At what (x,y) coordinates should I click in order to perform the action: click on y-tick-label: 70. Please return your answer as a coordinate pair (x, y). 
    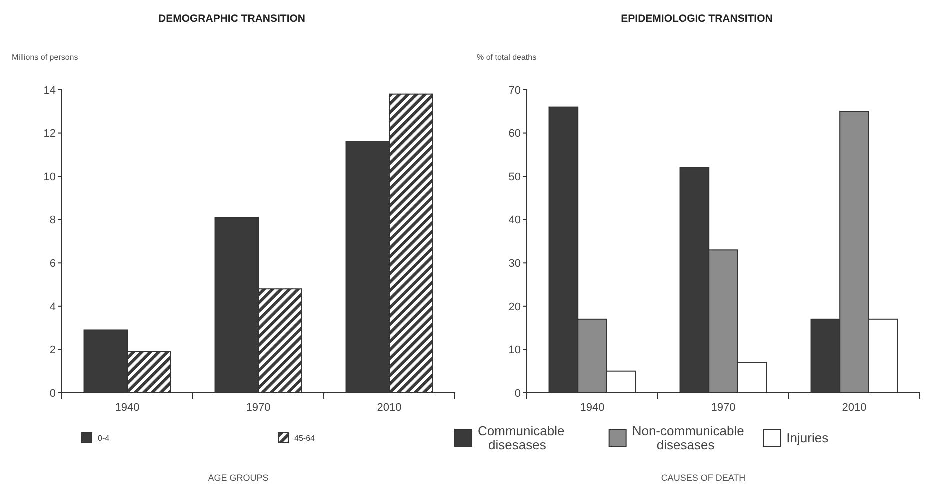
    Looking at the image, I should click on (514, 90).